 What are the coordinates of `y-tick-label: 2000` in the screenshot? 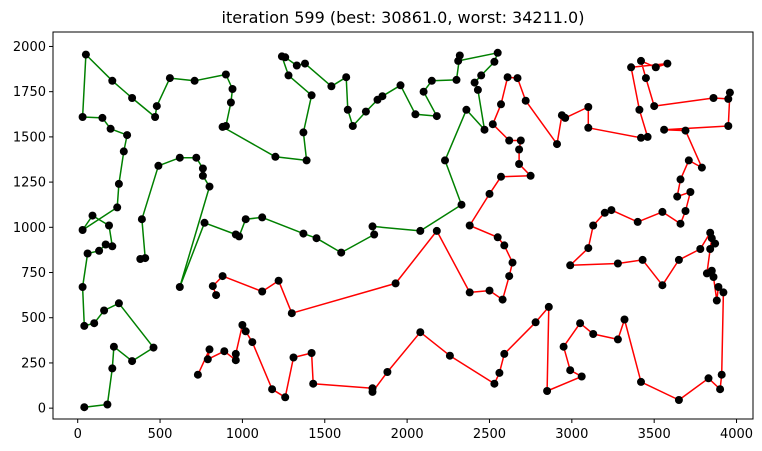 It's located at (29, 47).